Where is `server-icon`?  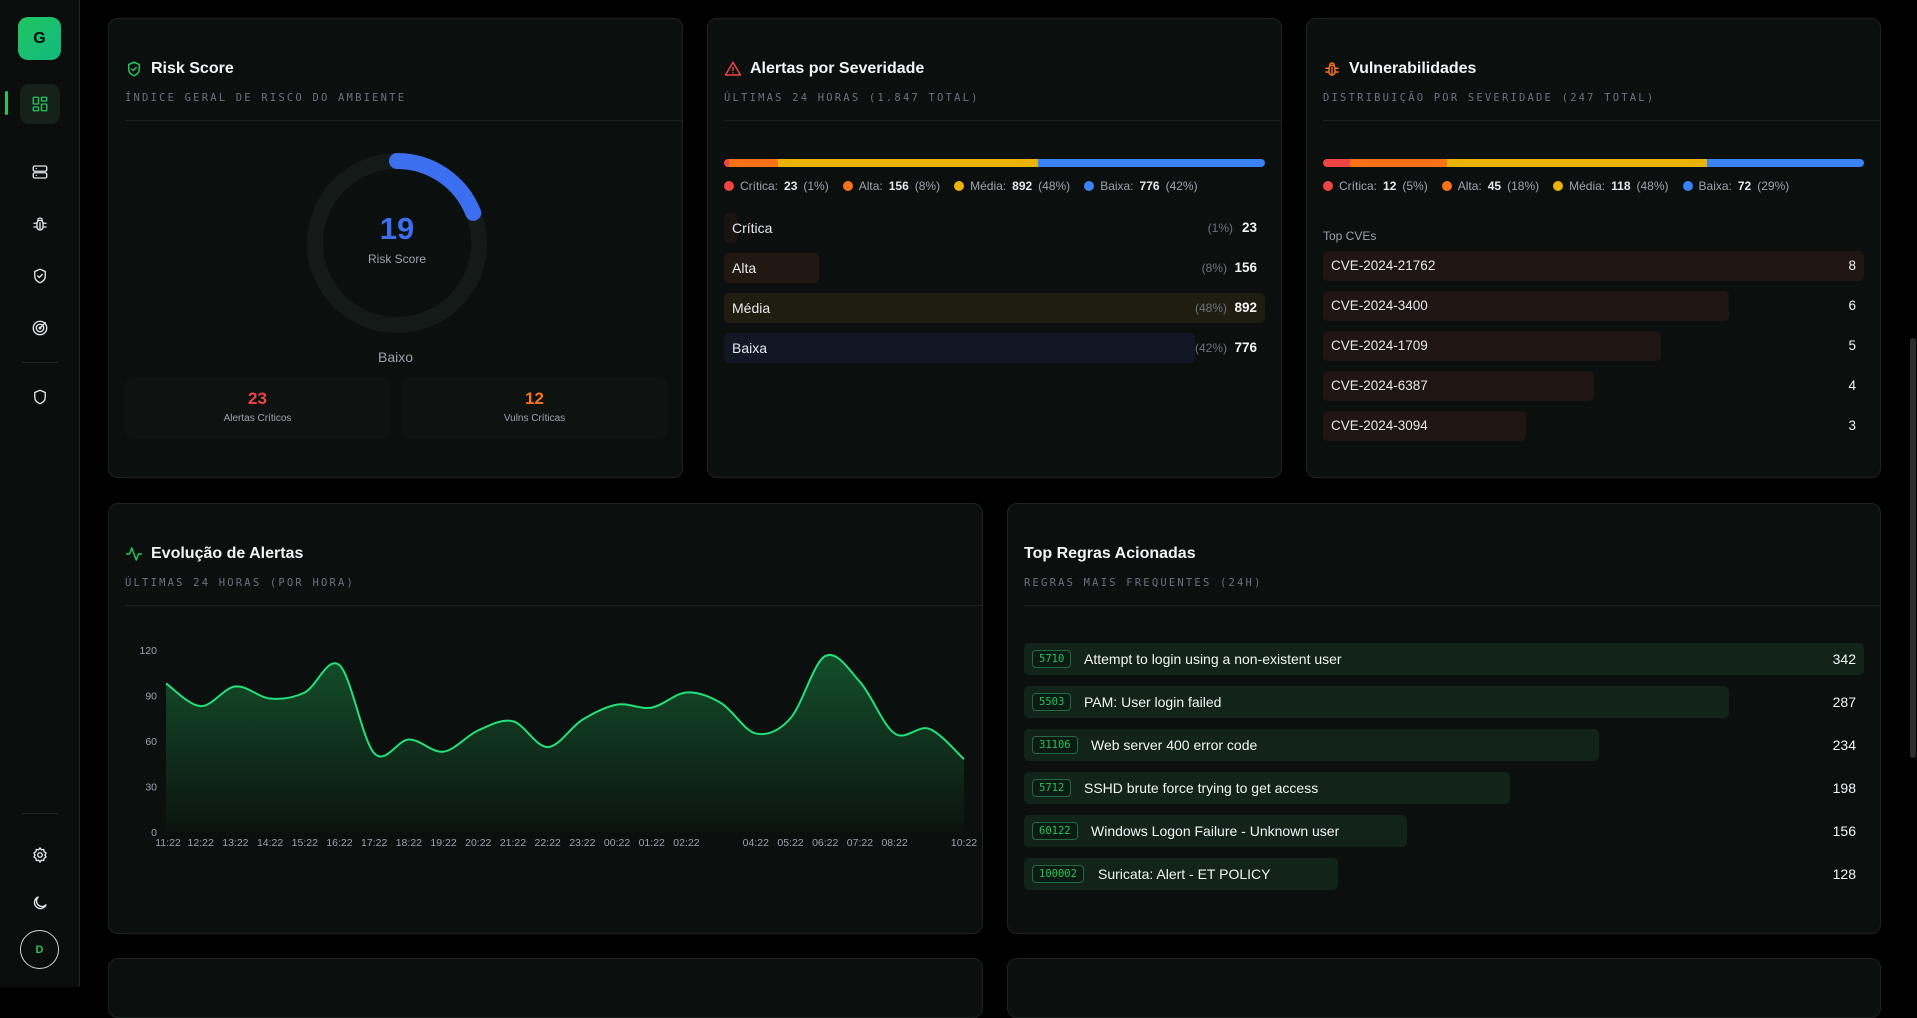 server-icon is located at coordinates (40, 172).